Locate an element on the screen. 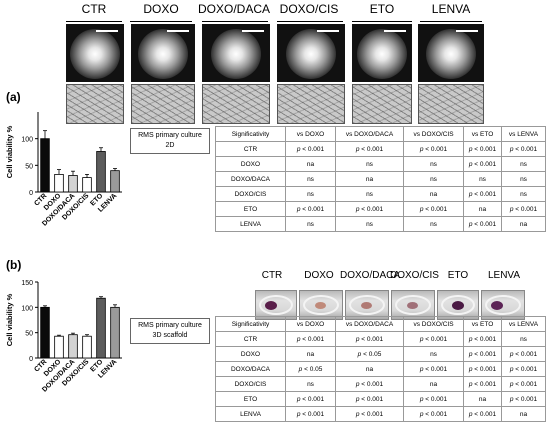  table-row: DOXO/DACA ns na ns ns ns is located at coordinates (380, 179).